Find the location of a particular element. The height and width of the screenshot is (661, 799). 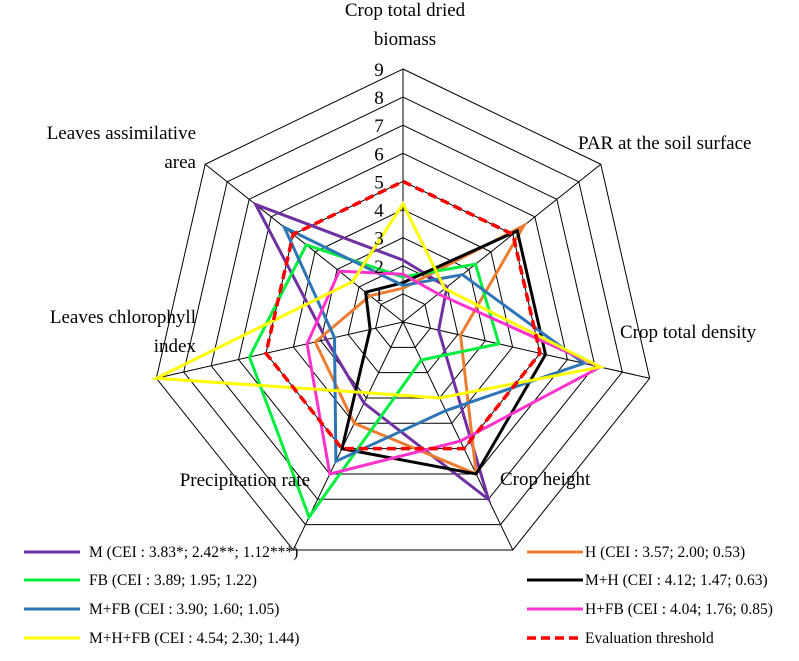

tick-label: 7 is located at coordinates (379, 126).